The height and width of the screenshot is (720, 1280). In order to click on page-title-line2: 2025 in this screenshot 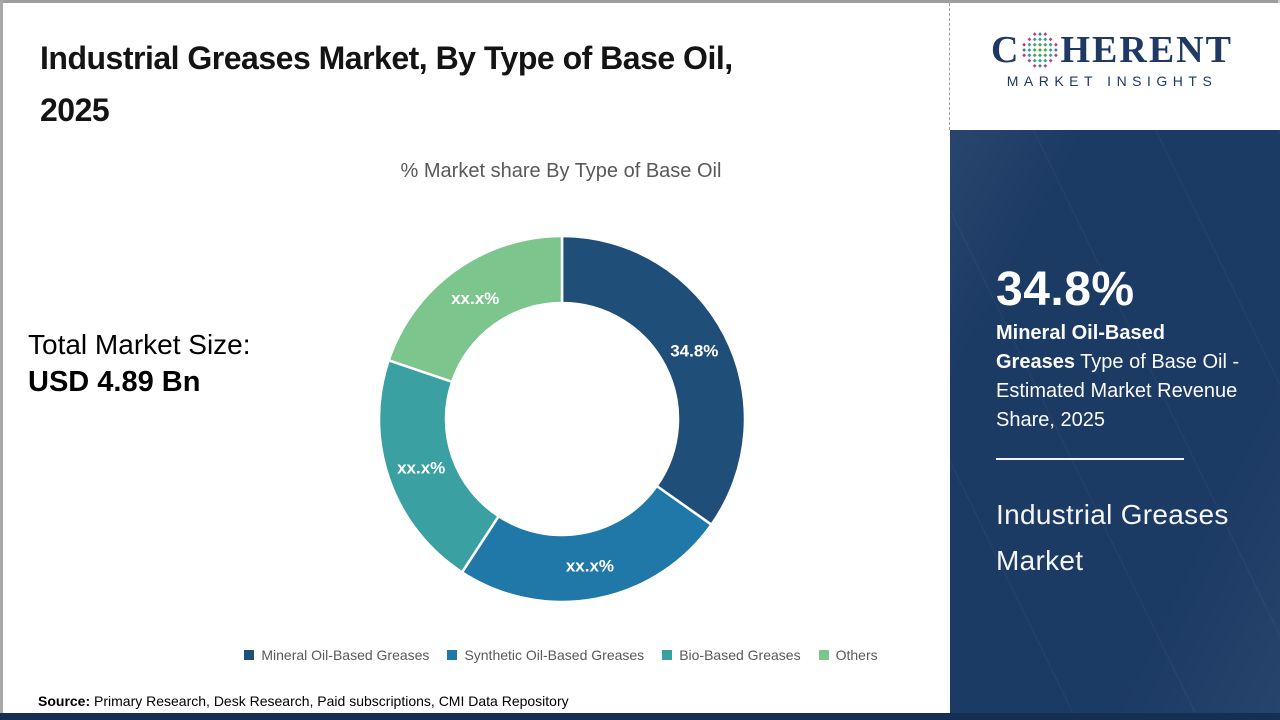, I will do `click(75, 110)`.